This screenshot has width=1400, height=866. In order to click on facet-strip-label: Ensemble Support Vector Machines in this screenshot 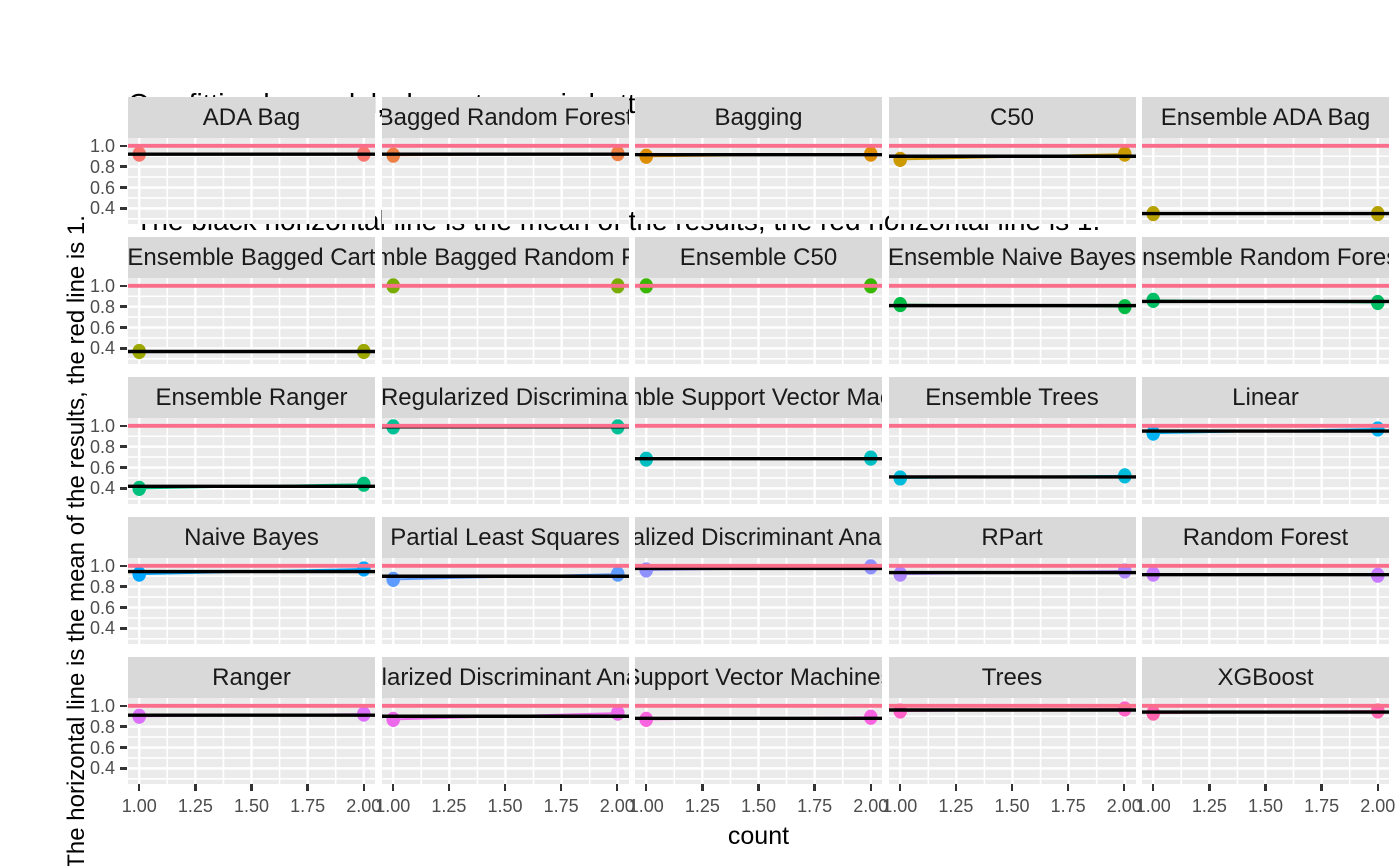, I will do `click(758, 397)`.